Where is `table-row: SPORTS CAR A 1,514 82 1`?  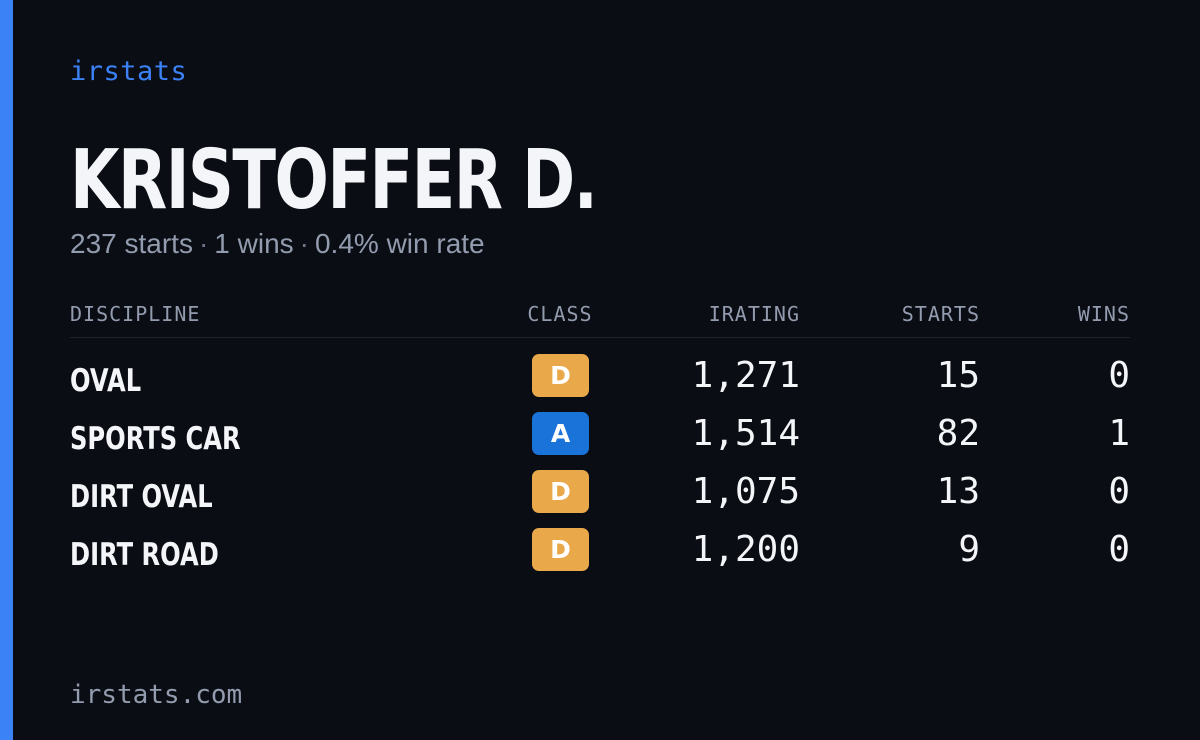
table-row: SPORTS CAR A 1,514 82 1 is located at coordinates (600, 435).